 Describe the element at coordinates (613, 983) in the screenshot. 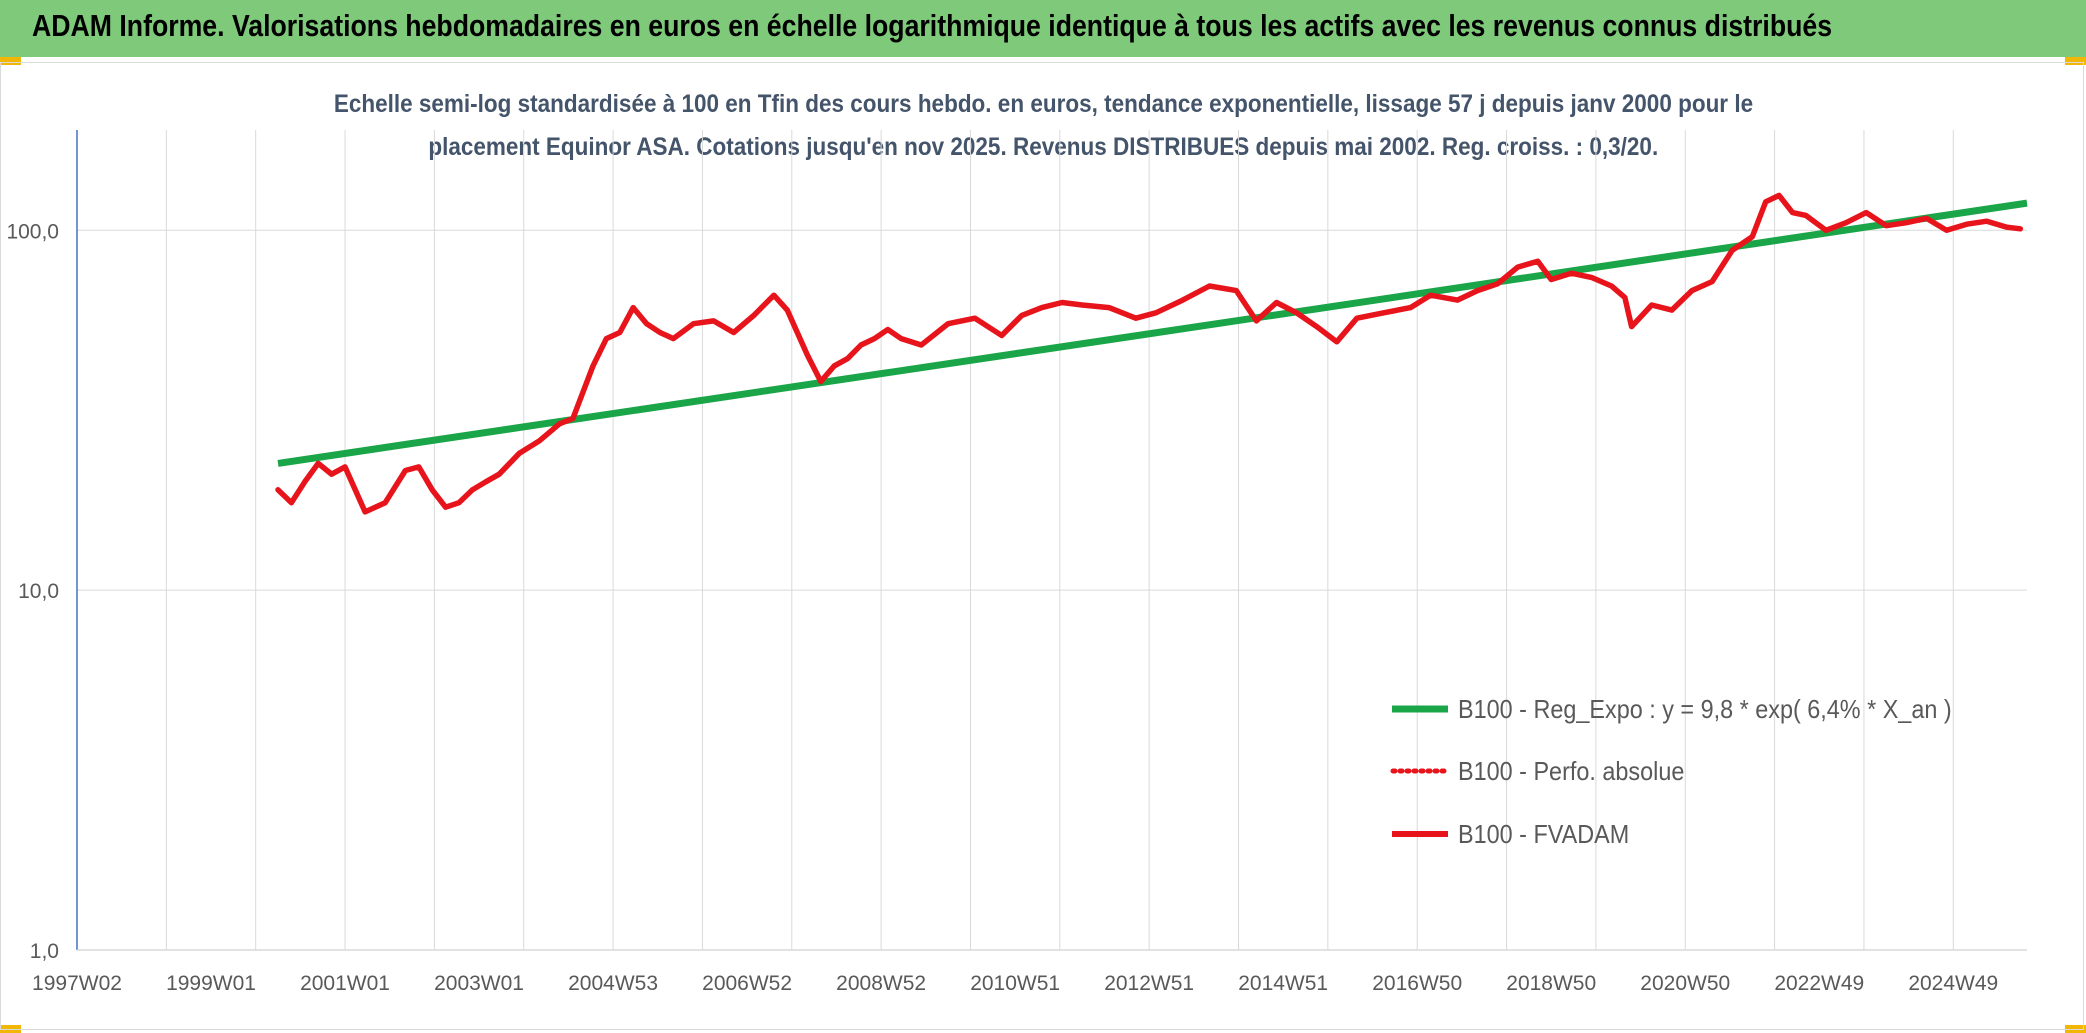

I see `x-tick-label: 2004W53` at that location.